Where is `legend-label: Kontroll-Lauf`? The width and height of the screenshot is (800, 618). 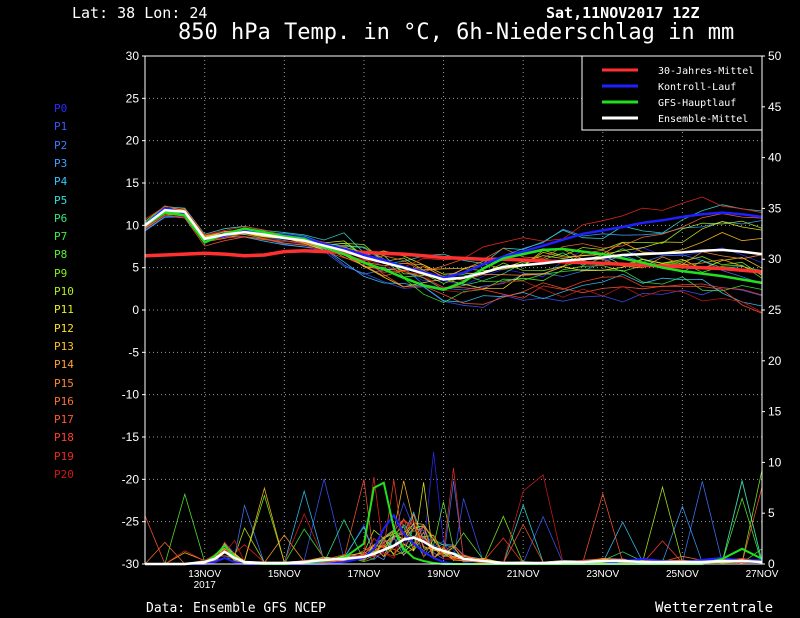 legend-label: Kontroll-Lauf is located at coordinates (697, 87).